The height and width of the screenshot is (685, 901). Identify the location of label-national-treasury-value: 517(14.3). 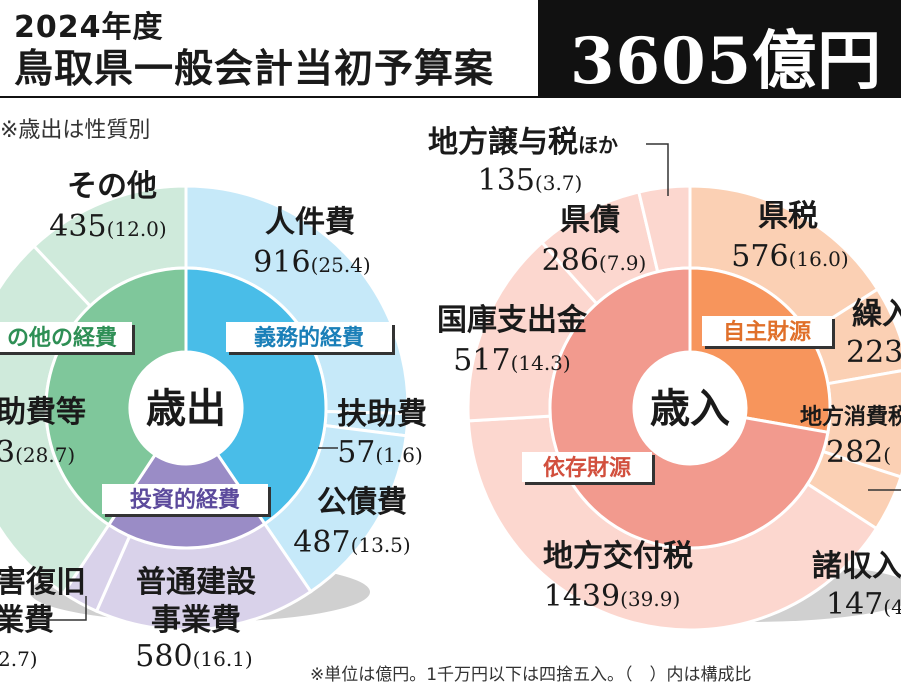
(511, 360).